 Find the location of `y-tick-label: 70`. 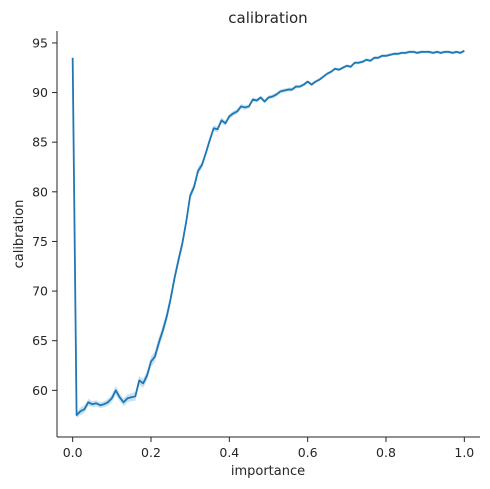

y-tick-label: 70 is located at coordinates (40, 291).